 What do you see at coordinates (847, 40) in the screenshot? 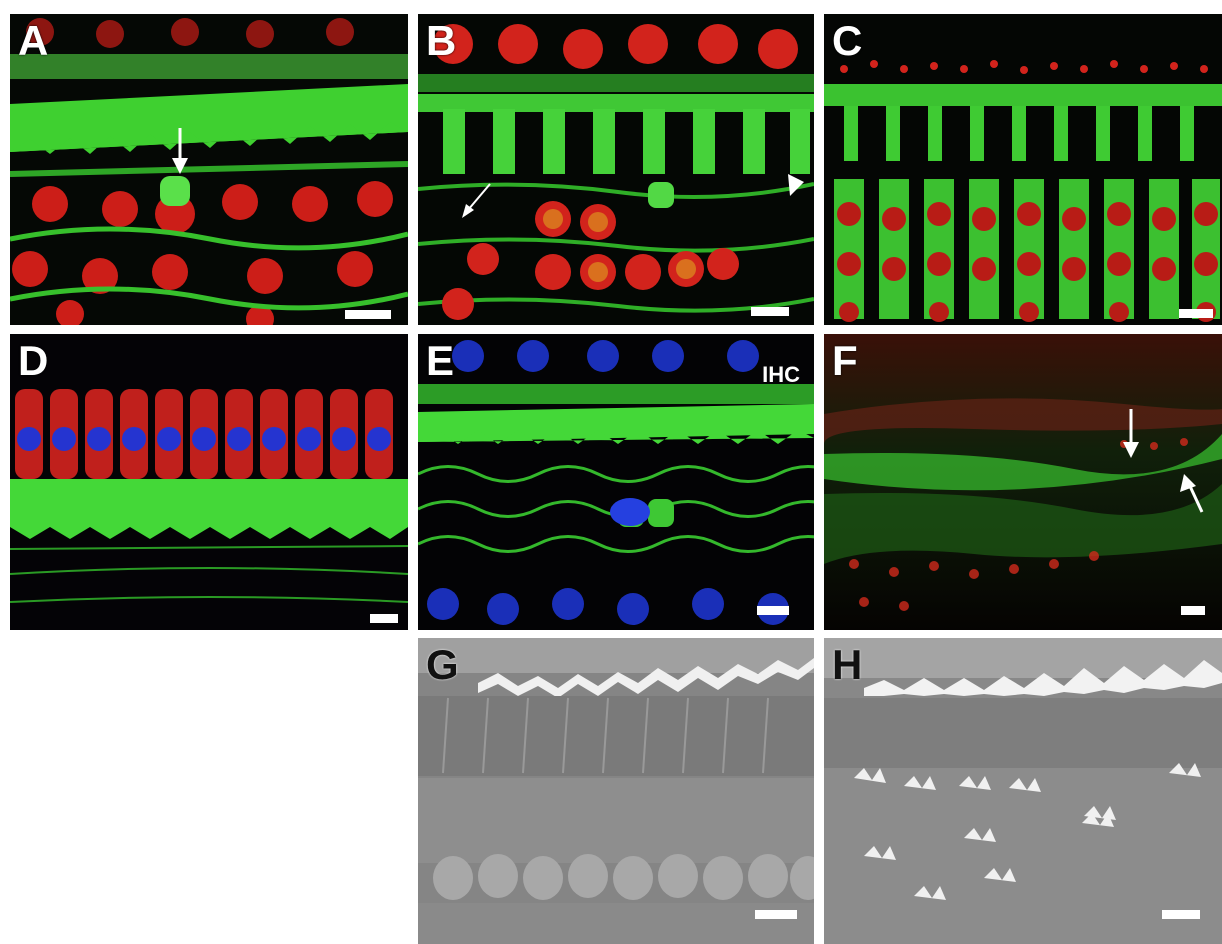
I see `panel-label: C` at bounding box center [847, 40].